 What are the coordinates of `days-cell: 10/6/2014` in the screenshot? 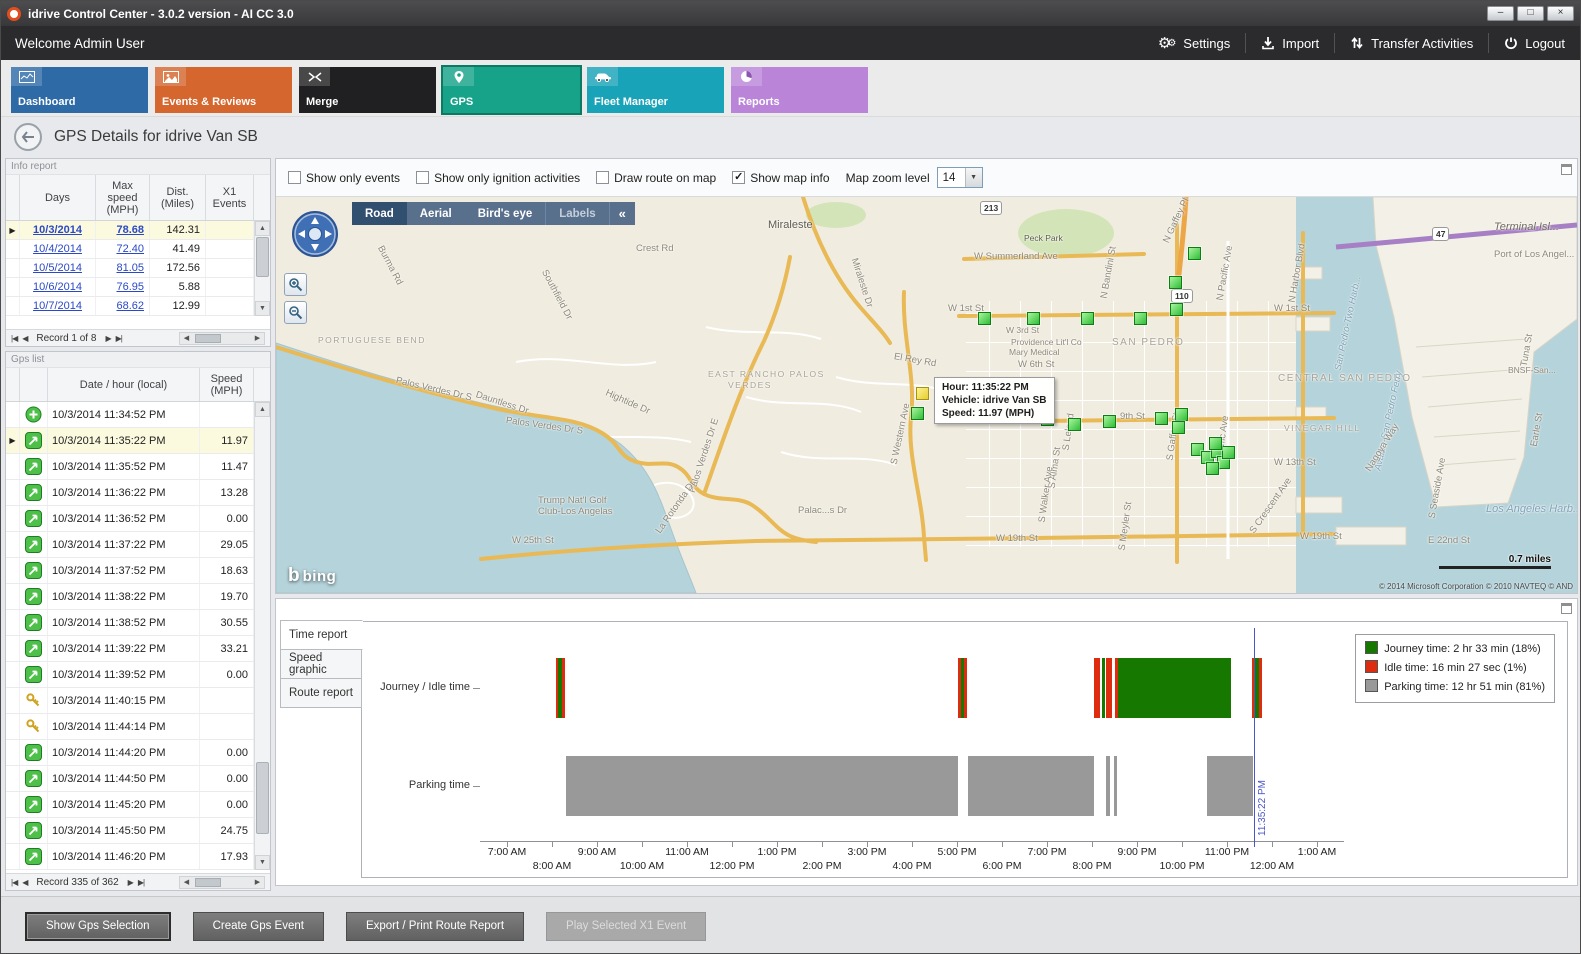 It's located at (58, 287).